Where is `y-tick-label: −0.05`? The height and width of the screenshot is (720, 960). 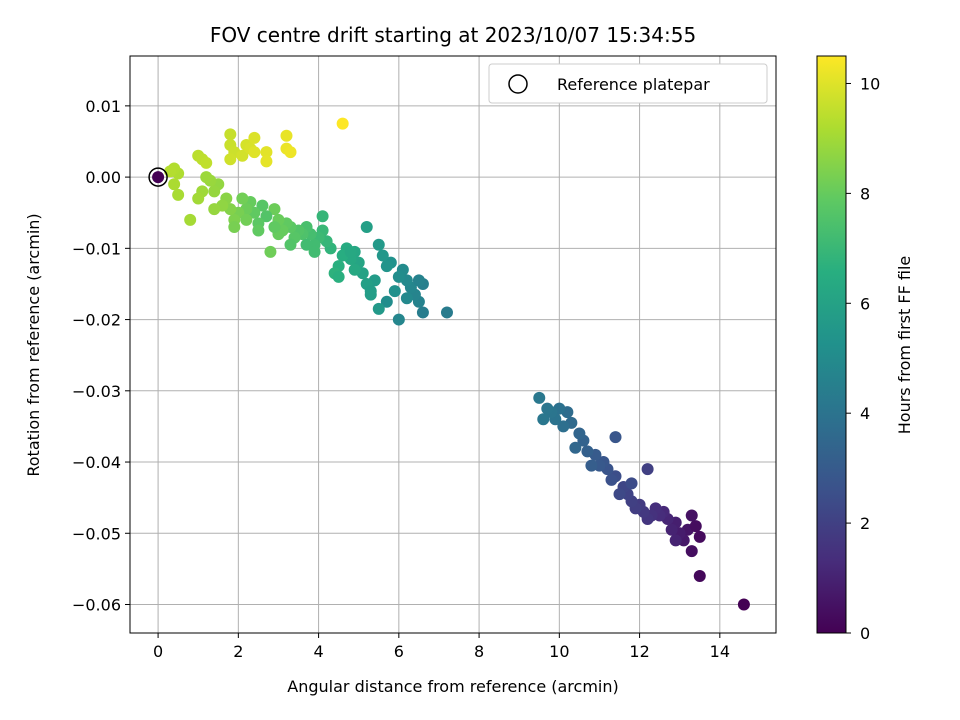
y-tick-label: −0.05 is located at coordinates (96, 533).